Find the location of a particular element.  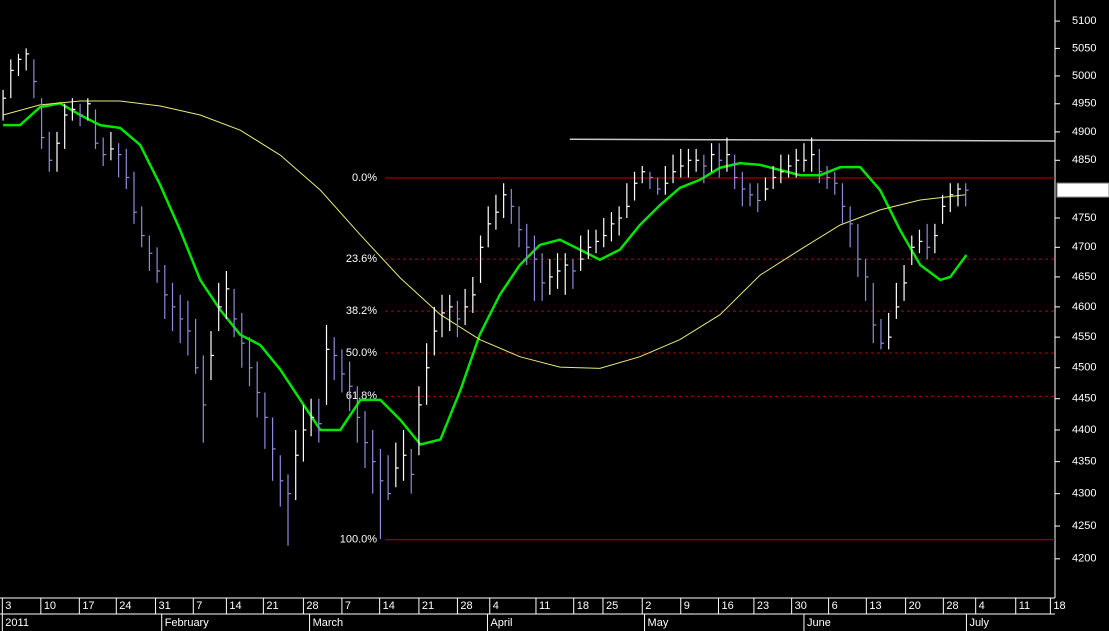

month-label: April is located at coordinates (501, 623).